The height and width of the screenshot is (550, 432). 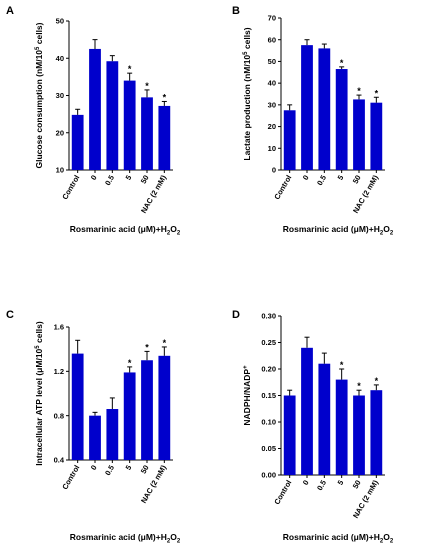 What do you see at coordinates (10, 315) in the screenshot?
I see `panel-label: C` at bounding box center [10, 315].